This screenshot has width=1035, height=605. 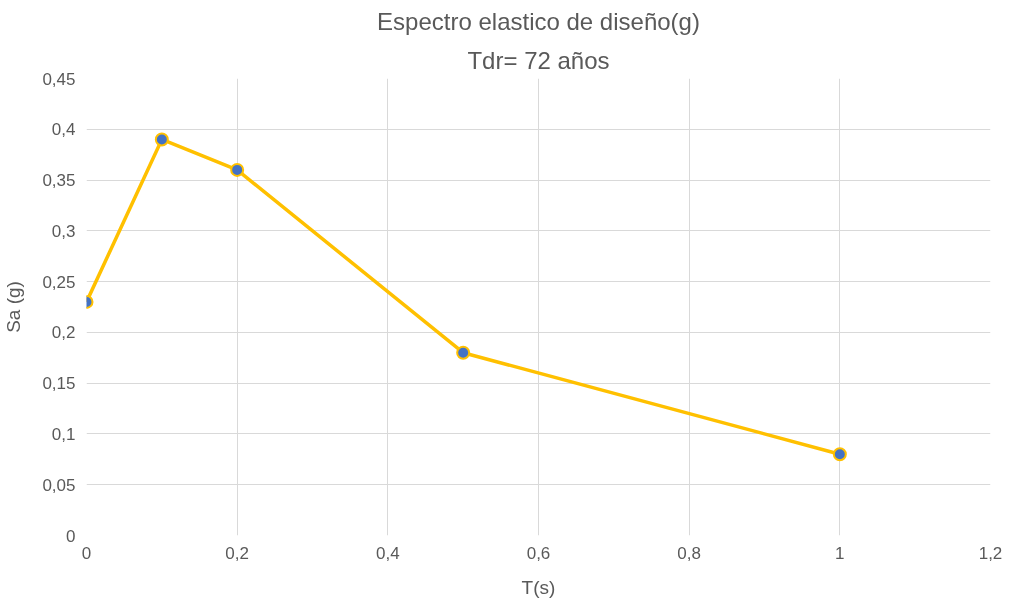 I want to click on y-tick-label: 0,4, so click(x=63, y=130).